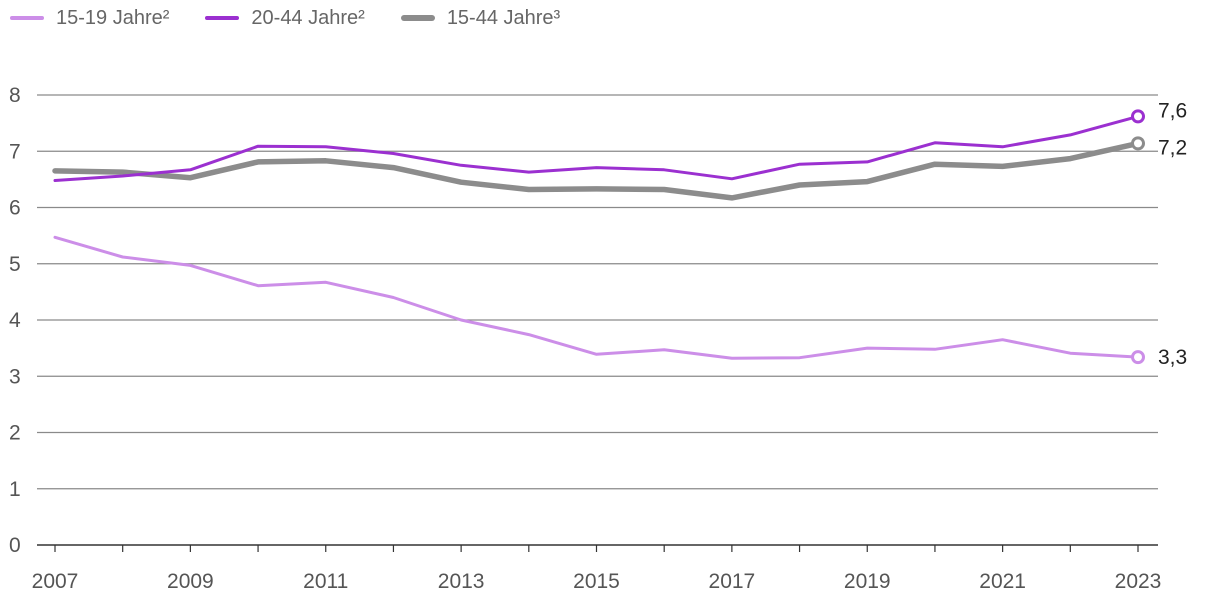 The width and height of the screenshot is (1220, 606). I want to click on y-tick-label-7: 7, so click(15, 151).